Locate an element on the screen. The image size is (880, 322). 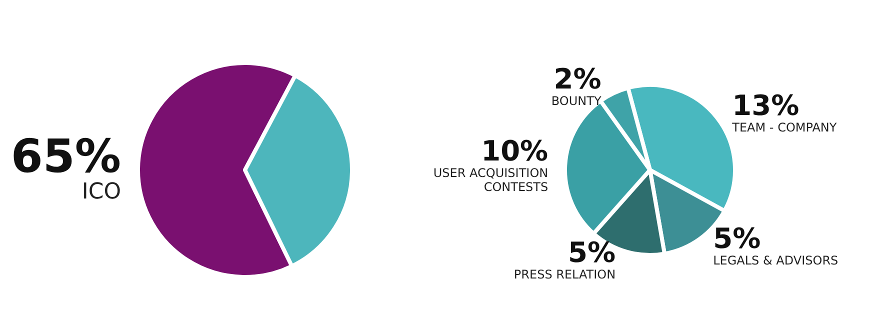
slice-label: TEAM - COMPANY is located at coordinates (784, 127).